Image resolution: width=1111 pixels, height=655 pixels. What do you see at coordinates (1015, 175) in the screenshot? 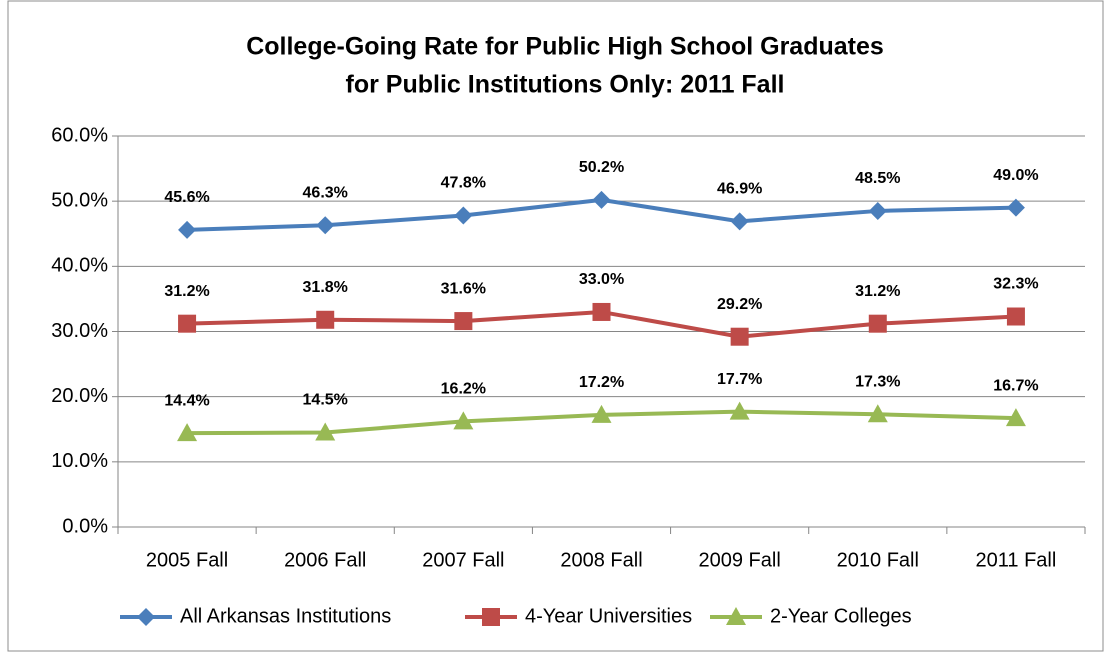
I see `data-label: 49.0%` at bounding box center [1015, 175].